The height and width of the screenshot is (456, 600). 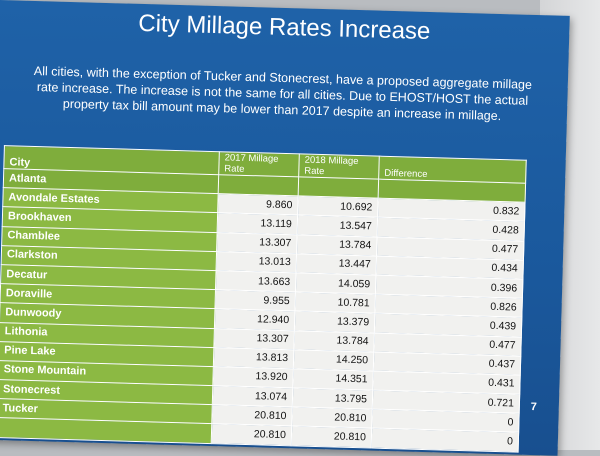 What do you see at coordinates (253, 377) in the screenshot?
I see `rate-2017-cell: 13.920` at bounding box center [253, 377].